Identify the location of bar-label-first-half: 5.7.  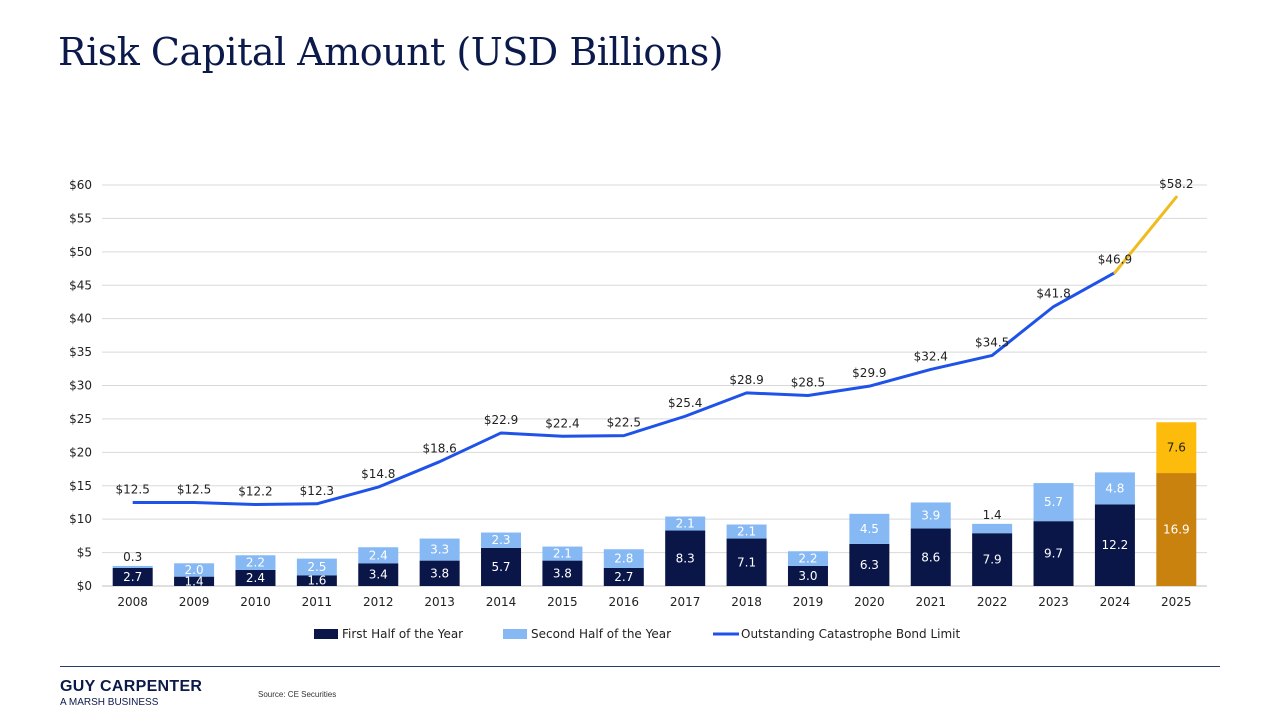
(500, 567).